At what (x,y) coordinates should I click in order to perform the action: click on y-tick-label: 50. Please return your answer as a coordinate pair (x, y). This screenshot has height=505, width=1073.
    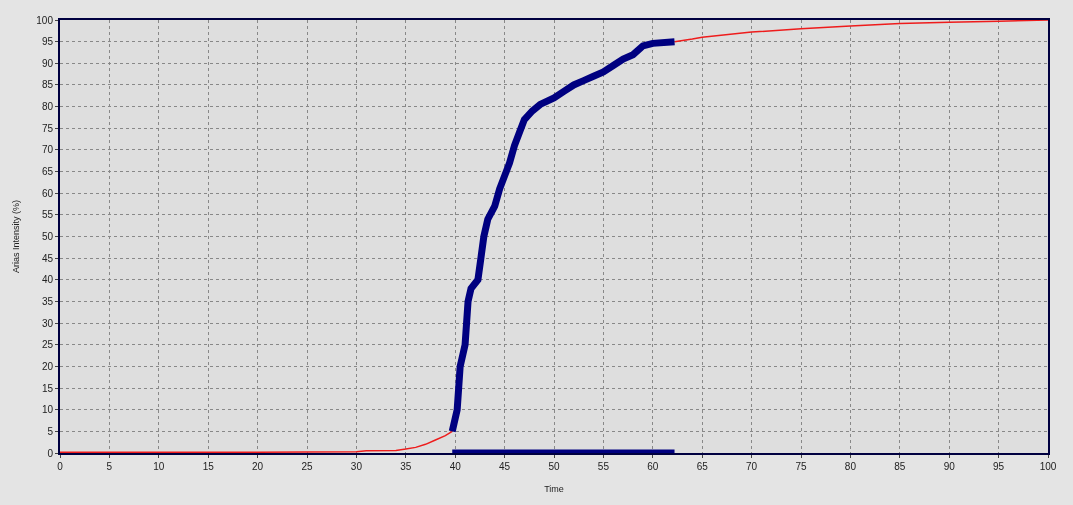
    Looking at the image, I should click on (47, 236).